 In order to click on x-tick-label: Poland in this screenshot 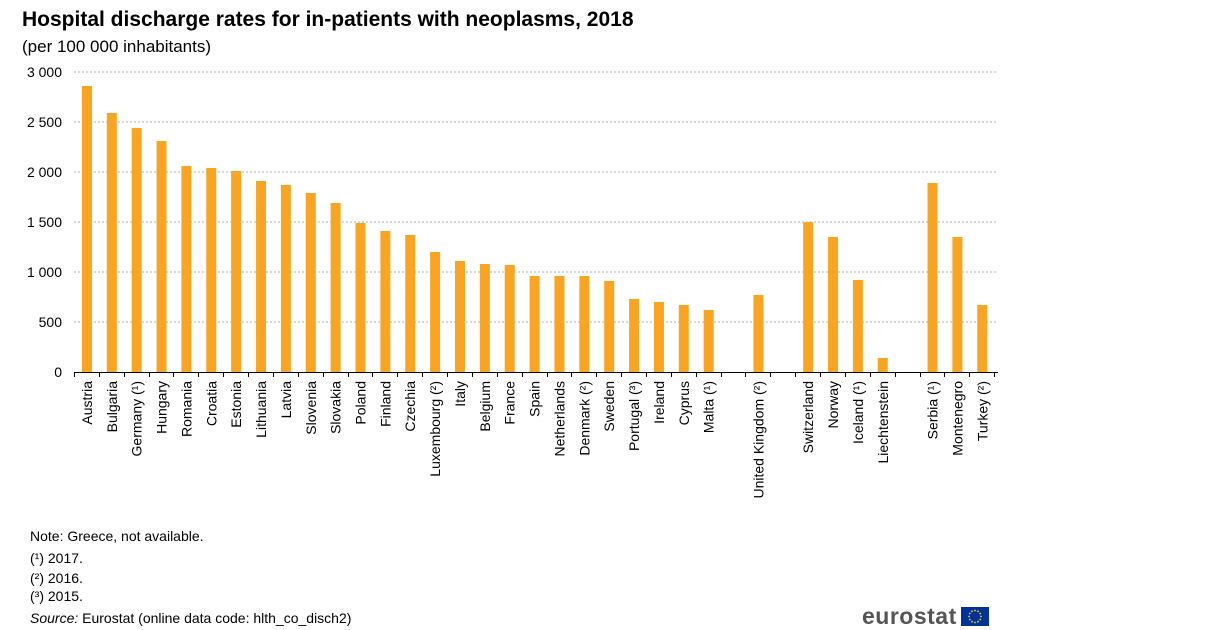, I will do `click(361, 403)`.